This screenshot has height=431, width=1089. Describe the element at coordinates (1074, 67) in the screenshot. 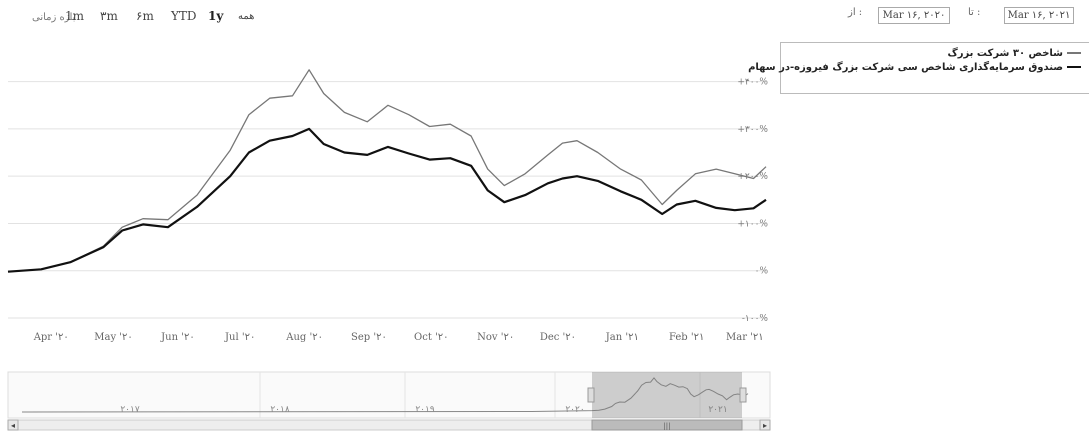

I see `legend-swatch-fund` at that location.